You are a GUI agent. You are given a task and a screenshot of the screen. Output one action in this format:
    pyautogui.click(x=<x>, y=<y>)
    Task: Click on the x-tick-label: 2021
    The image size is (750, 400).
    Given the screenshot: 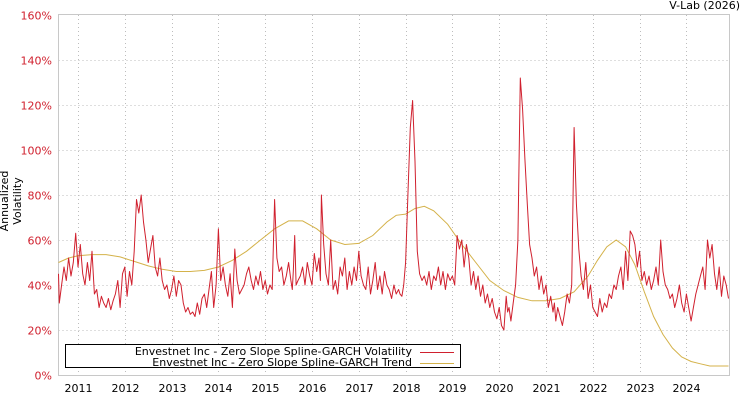 What is the action you would take?
    pyautogui.click(x=547, y=388)
    